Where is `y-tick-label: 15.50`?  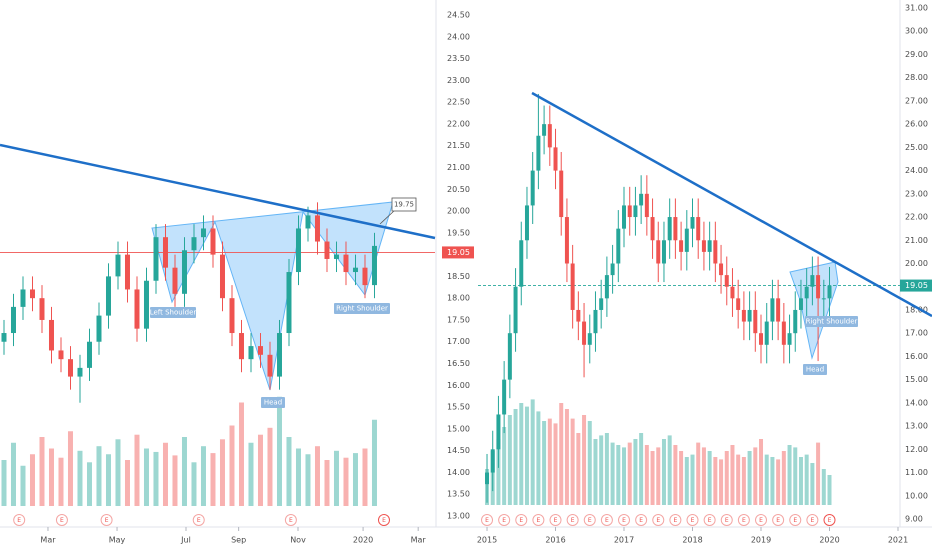
y-tick-label: 15.50 is located at coordinates (458, 407).